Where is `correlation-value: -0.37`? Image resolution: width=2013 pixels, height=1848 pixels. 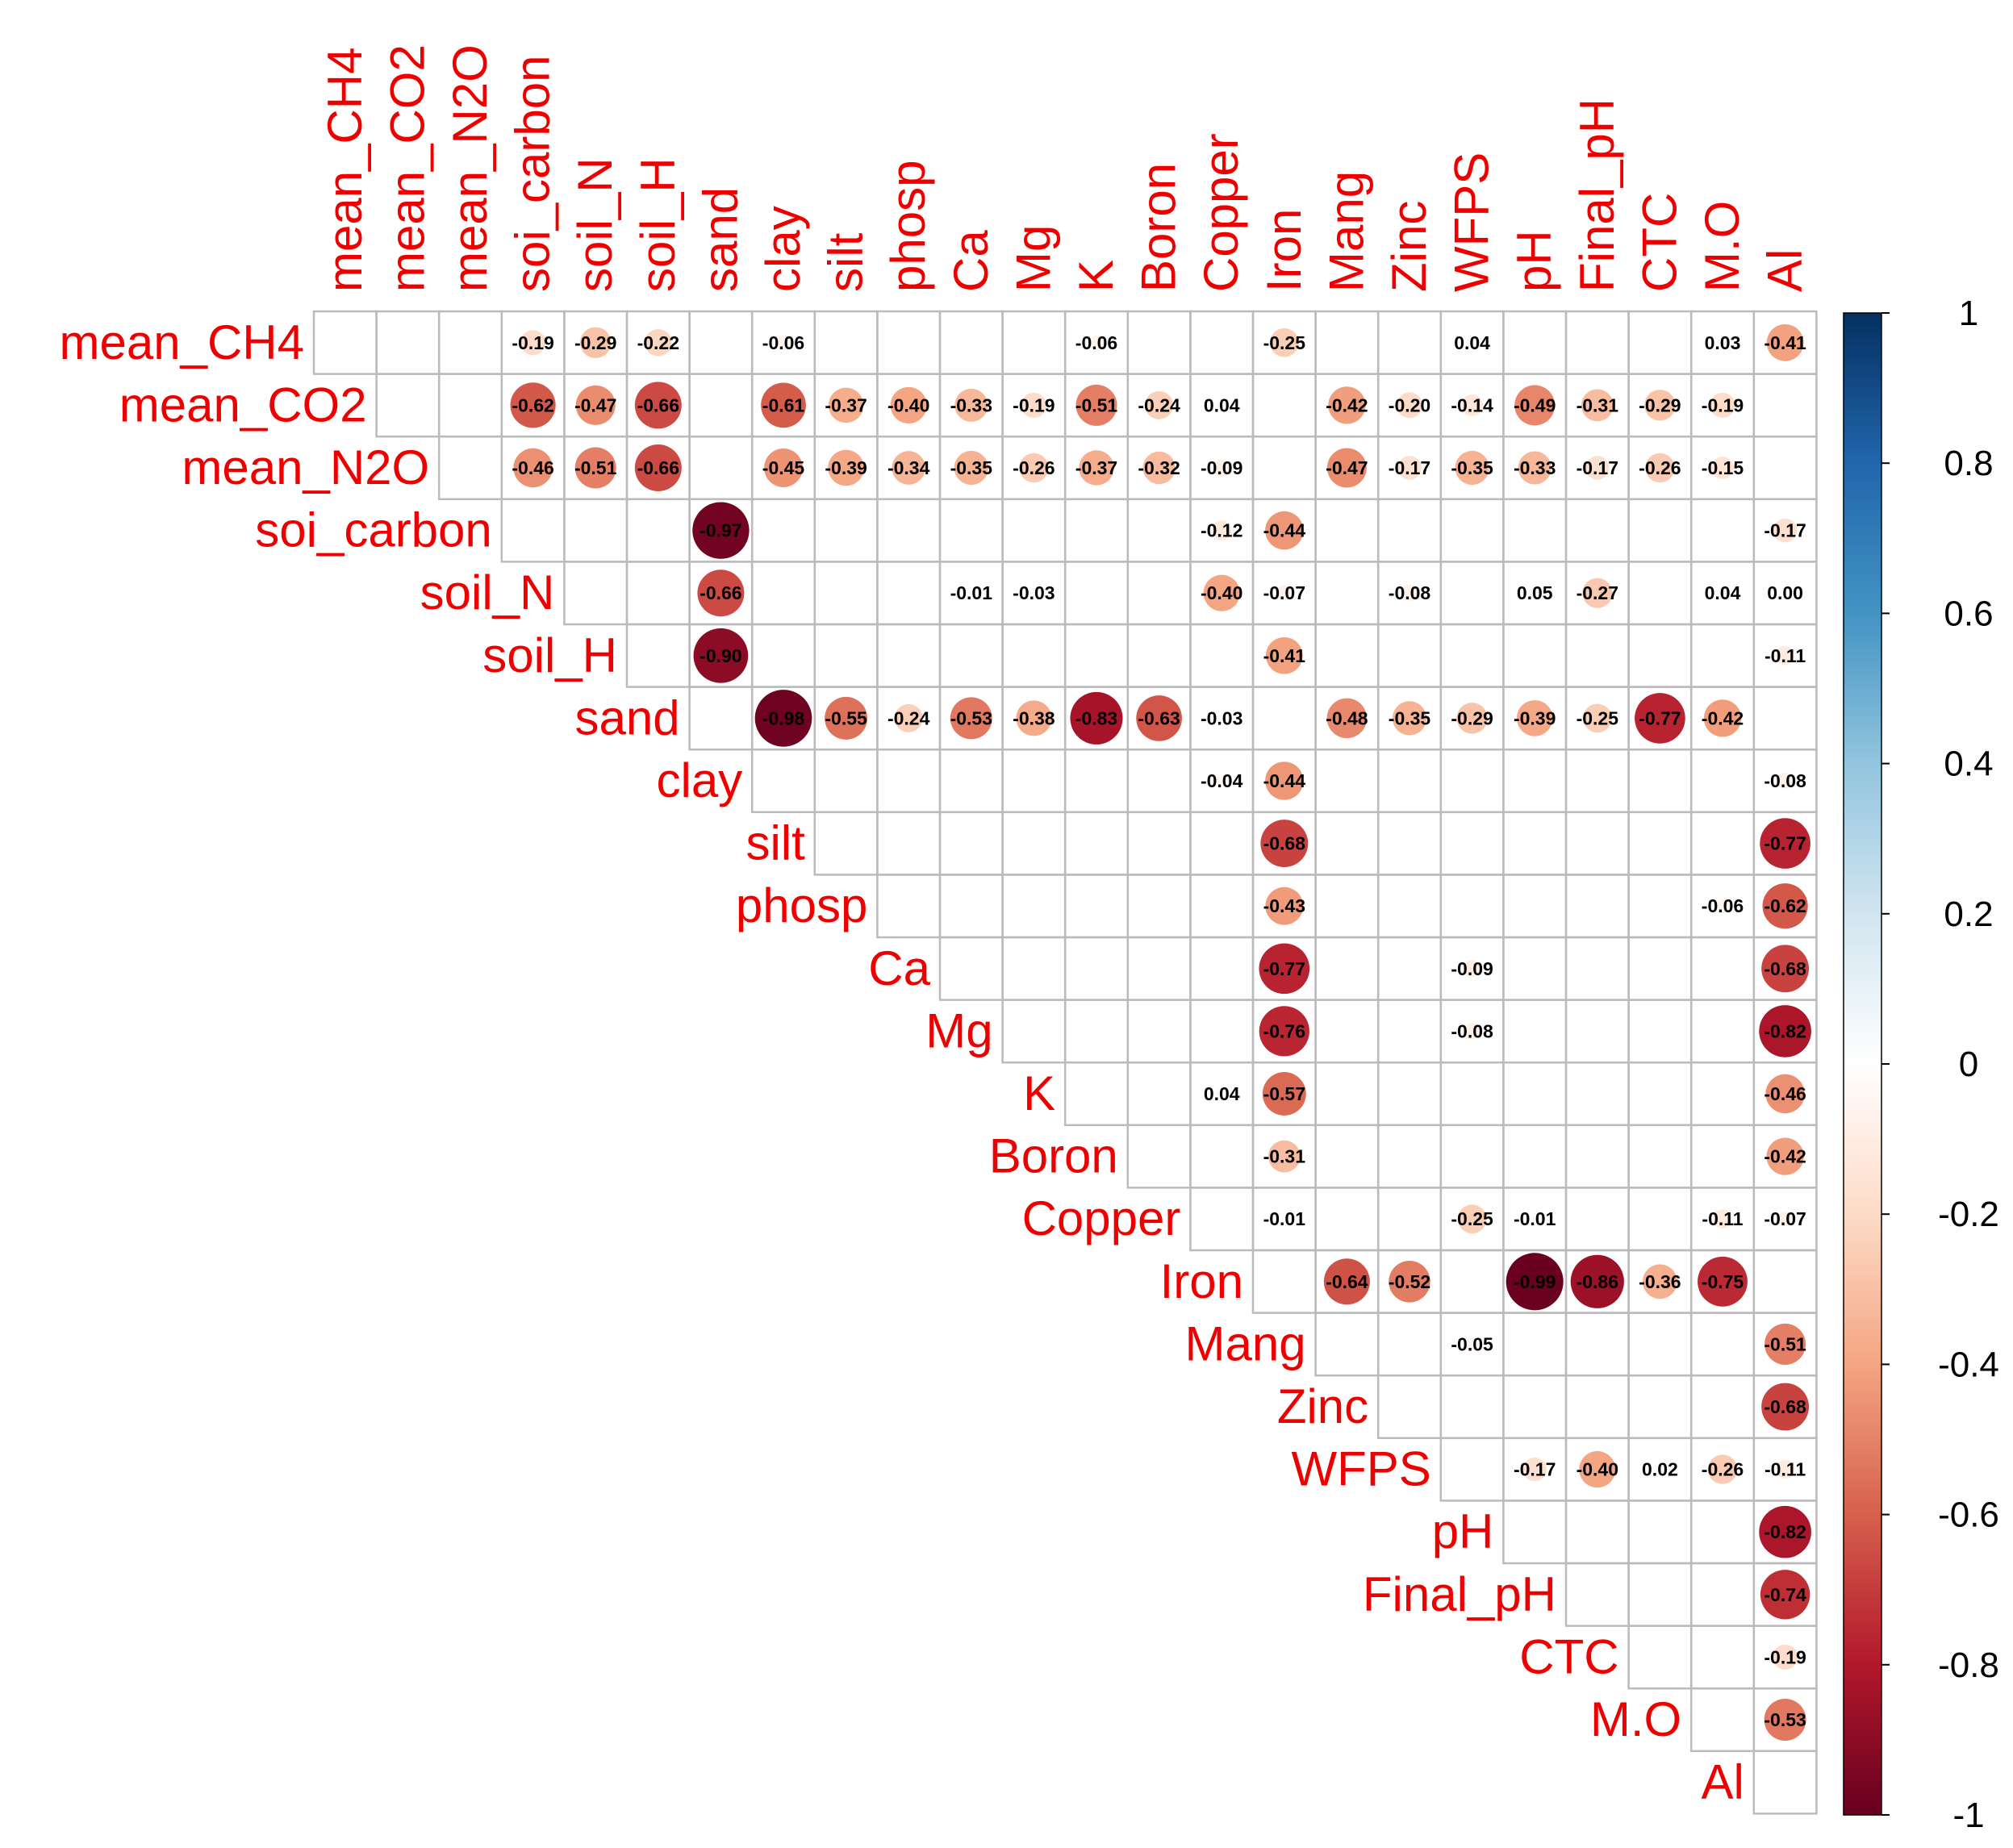
correlation-value: -0.37 is located at coordinates (846, 404).